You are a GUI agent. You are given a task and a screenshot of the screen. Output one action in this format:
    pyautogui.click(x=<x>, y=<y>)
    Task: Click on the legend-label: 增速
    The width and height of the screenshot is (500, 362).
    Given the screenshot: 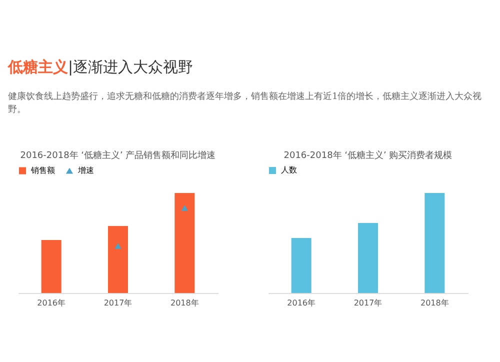 What is the action you would take?
    pyautogui.click(x=85, y=170)
    